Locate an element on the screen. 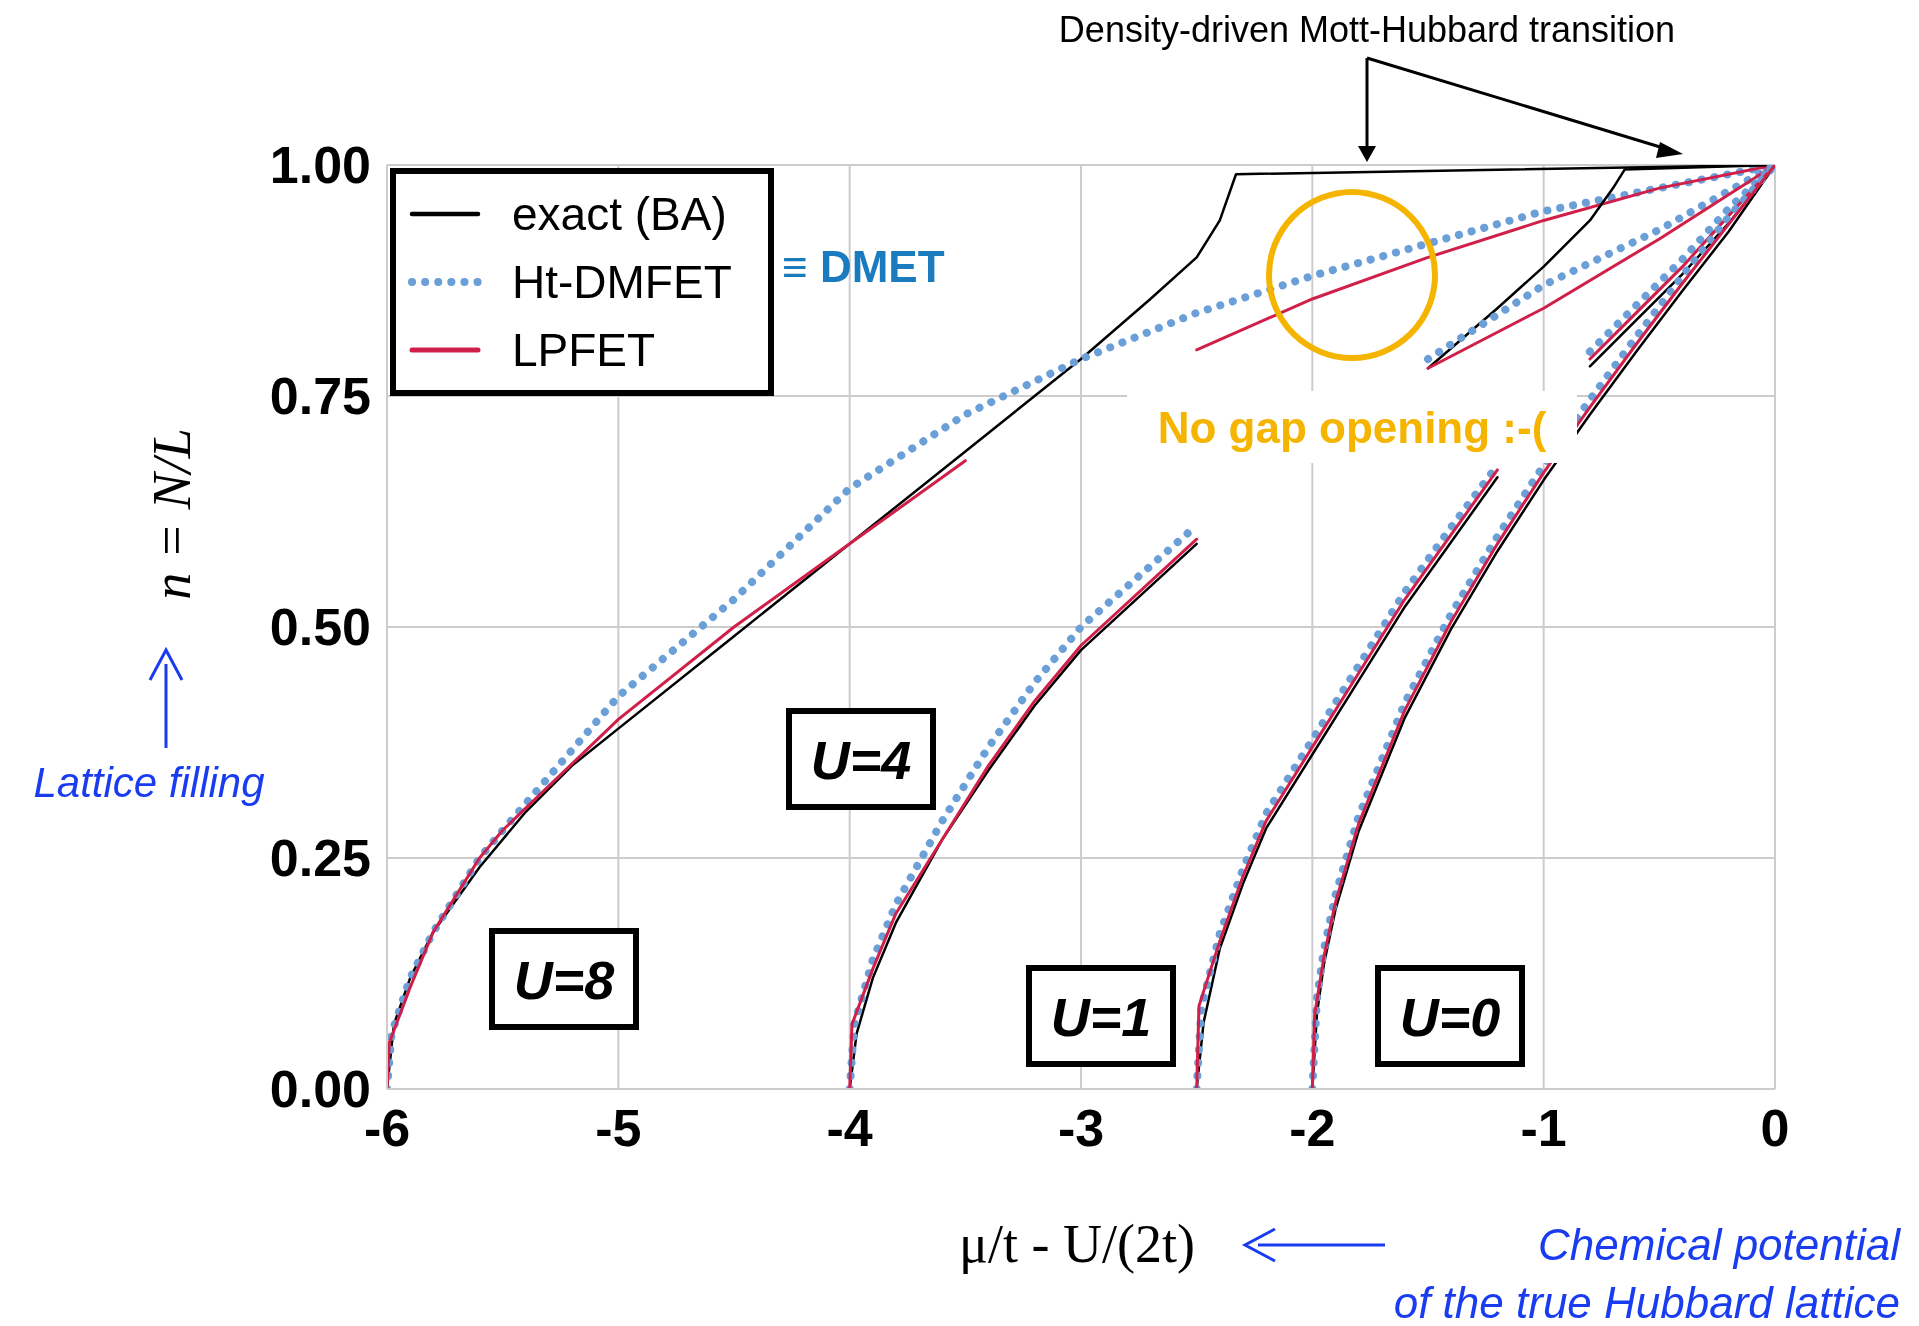  y-tick-label: 1.00 is located at coordinates (320, 165).